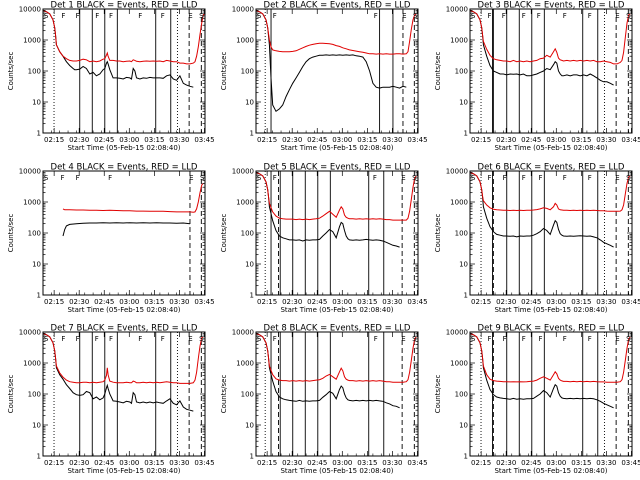 This screenshot has width=640, height=480. I want to click on panel-title: Det 9 BLACK = Events, RED = LLD, so click(551, 329).